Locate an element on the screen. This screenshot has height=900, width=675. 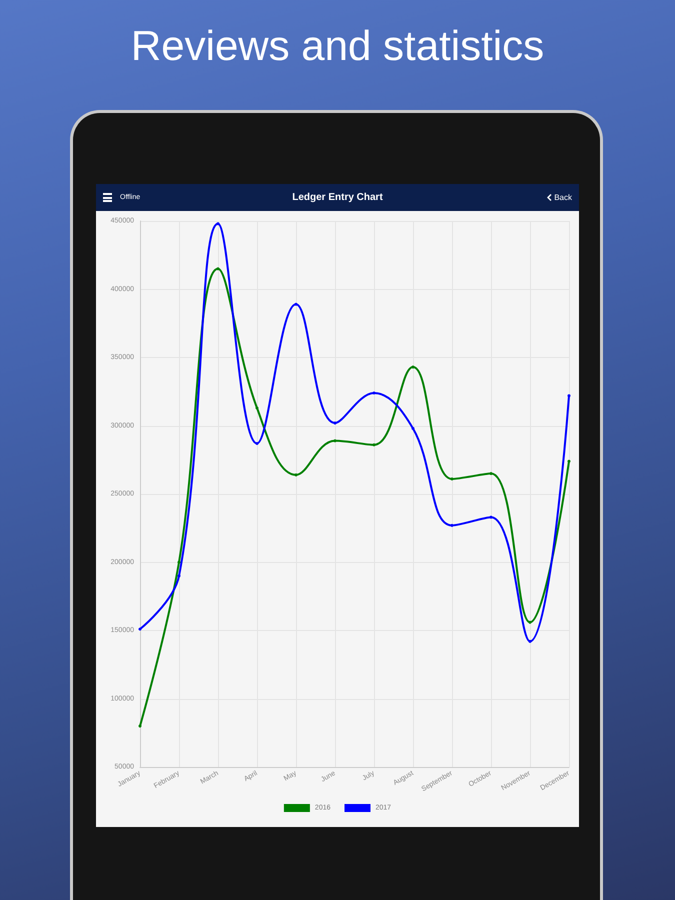
text: Back is located at coordinates (563, 197).